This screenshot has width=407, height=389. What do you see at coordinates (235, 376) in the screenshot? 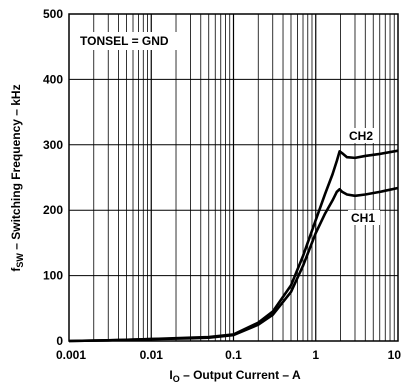
I see `x-axis-title: IO – Output Current – A` at bounding box center [235, 376].